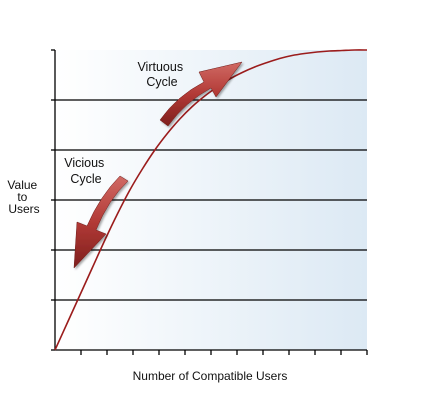 The image size is (432, 400). I want to click on vicious-label-line-1: Vicious, so click(84, 163).